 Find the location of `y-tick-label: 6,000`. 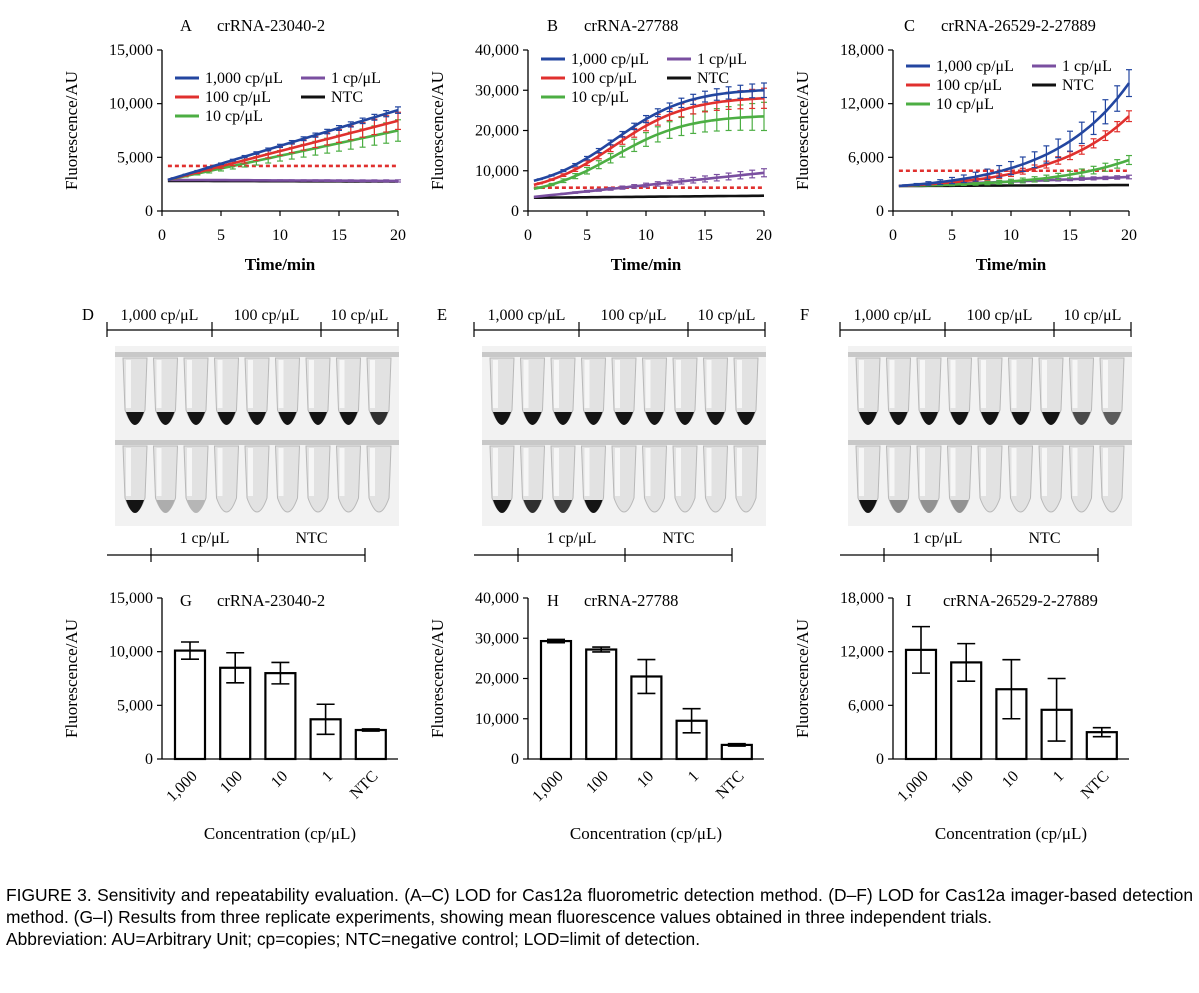

y-tick-label: 6,000 is located at coordinates (866, 705).